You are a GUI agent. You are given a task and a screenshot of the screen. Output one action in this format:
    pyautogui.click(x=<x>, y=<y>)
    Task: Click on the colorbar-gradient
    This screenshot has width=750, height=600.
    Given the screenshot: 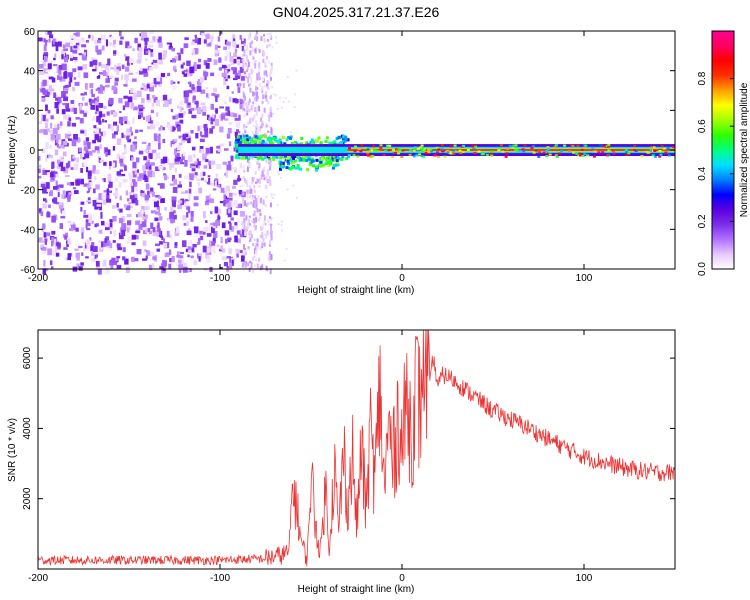 What is the action you would take?
    pyautogui.click(x=723, y=150)
    